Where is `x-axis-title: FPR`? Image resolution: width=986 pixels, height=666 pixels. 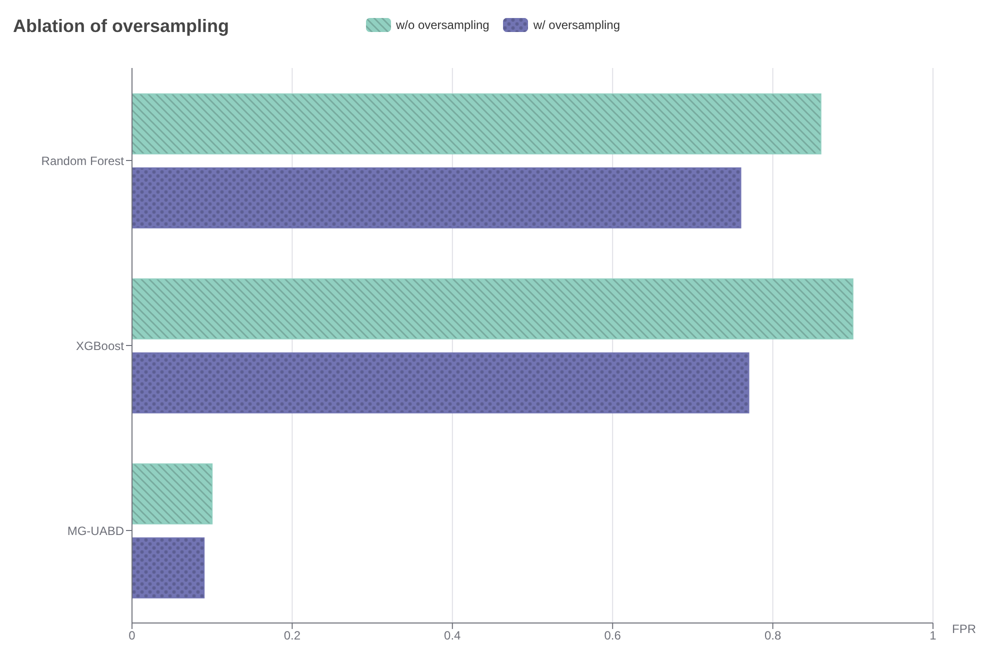 x-axis-title: FPR is located at coordinates (964, 629).